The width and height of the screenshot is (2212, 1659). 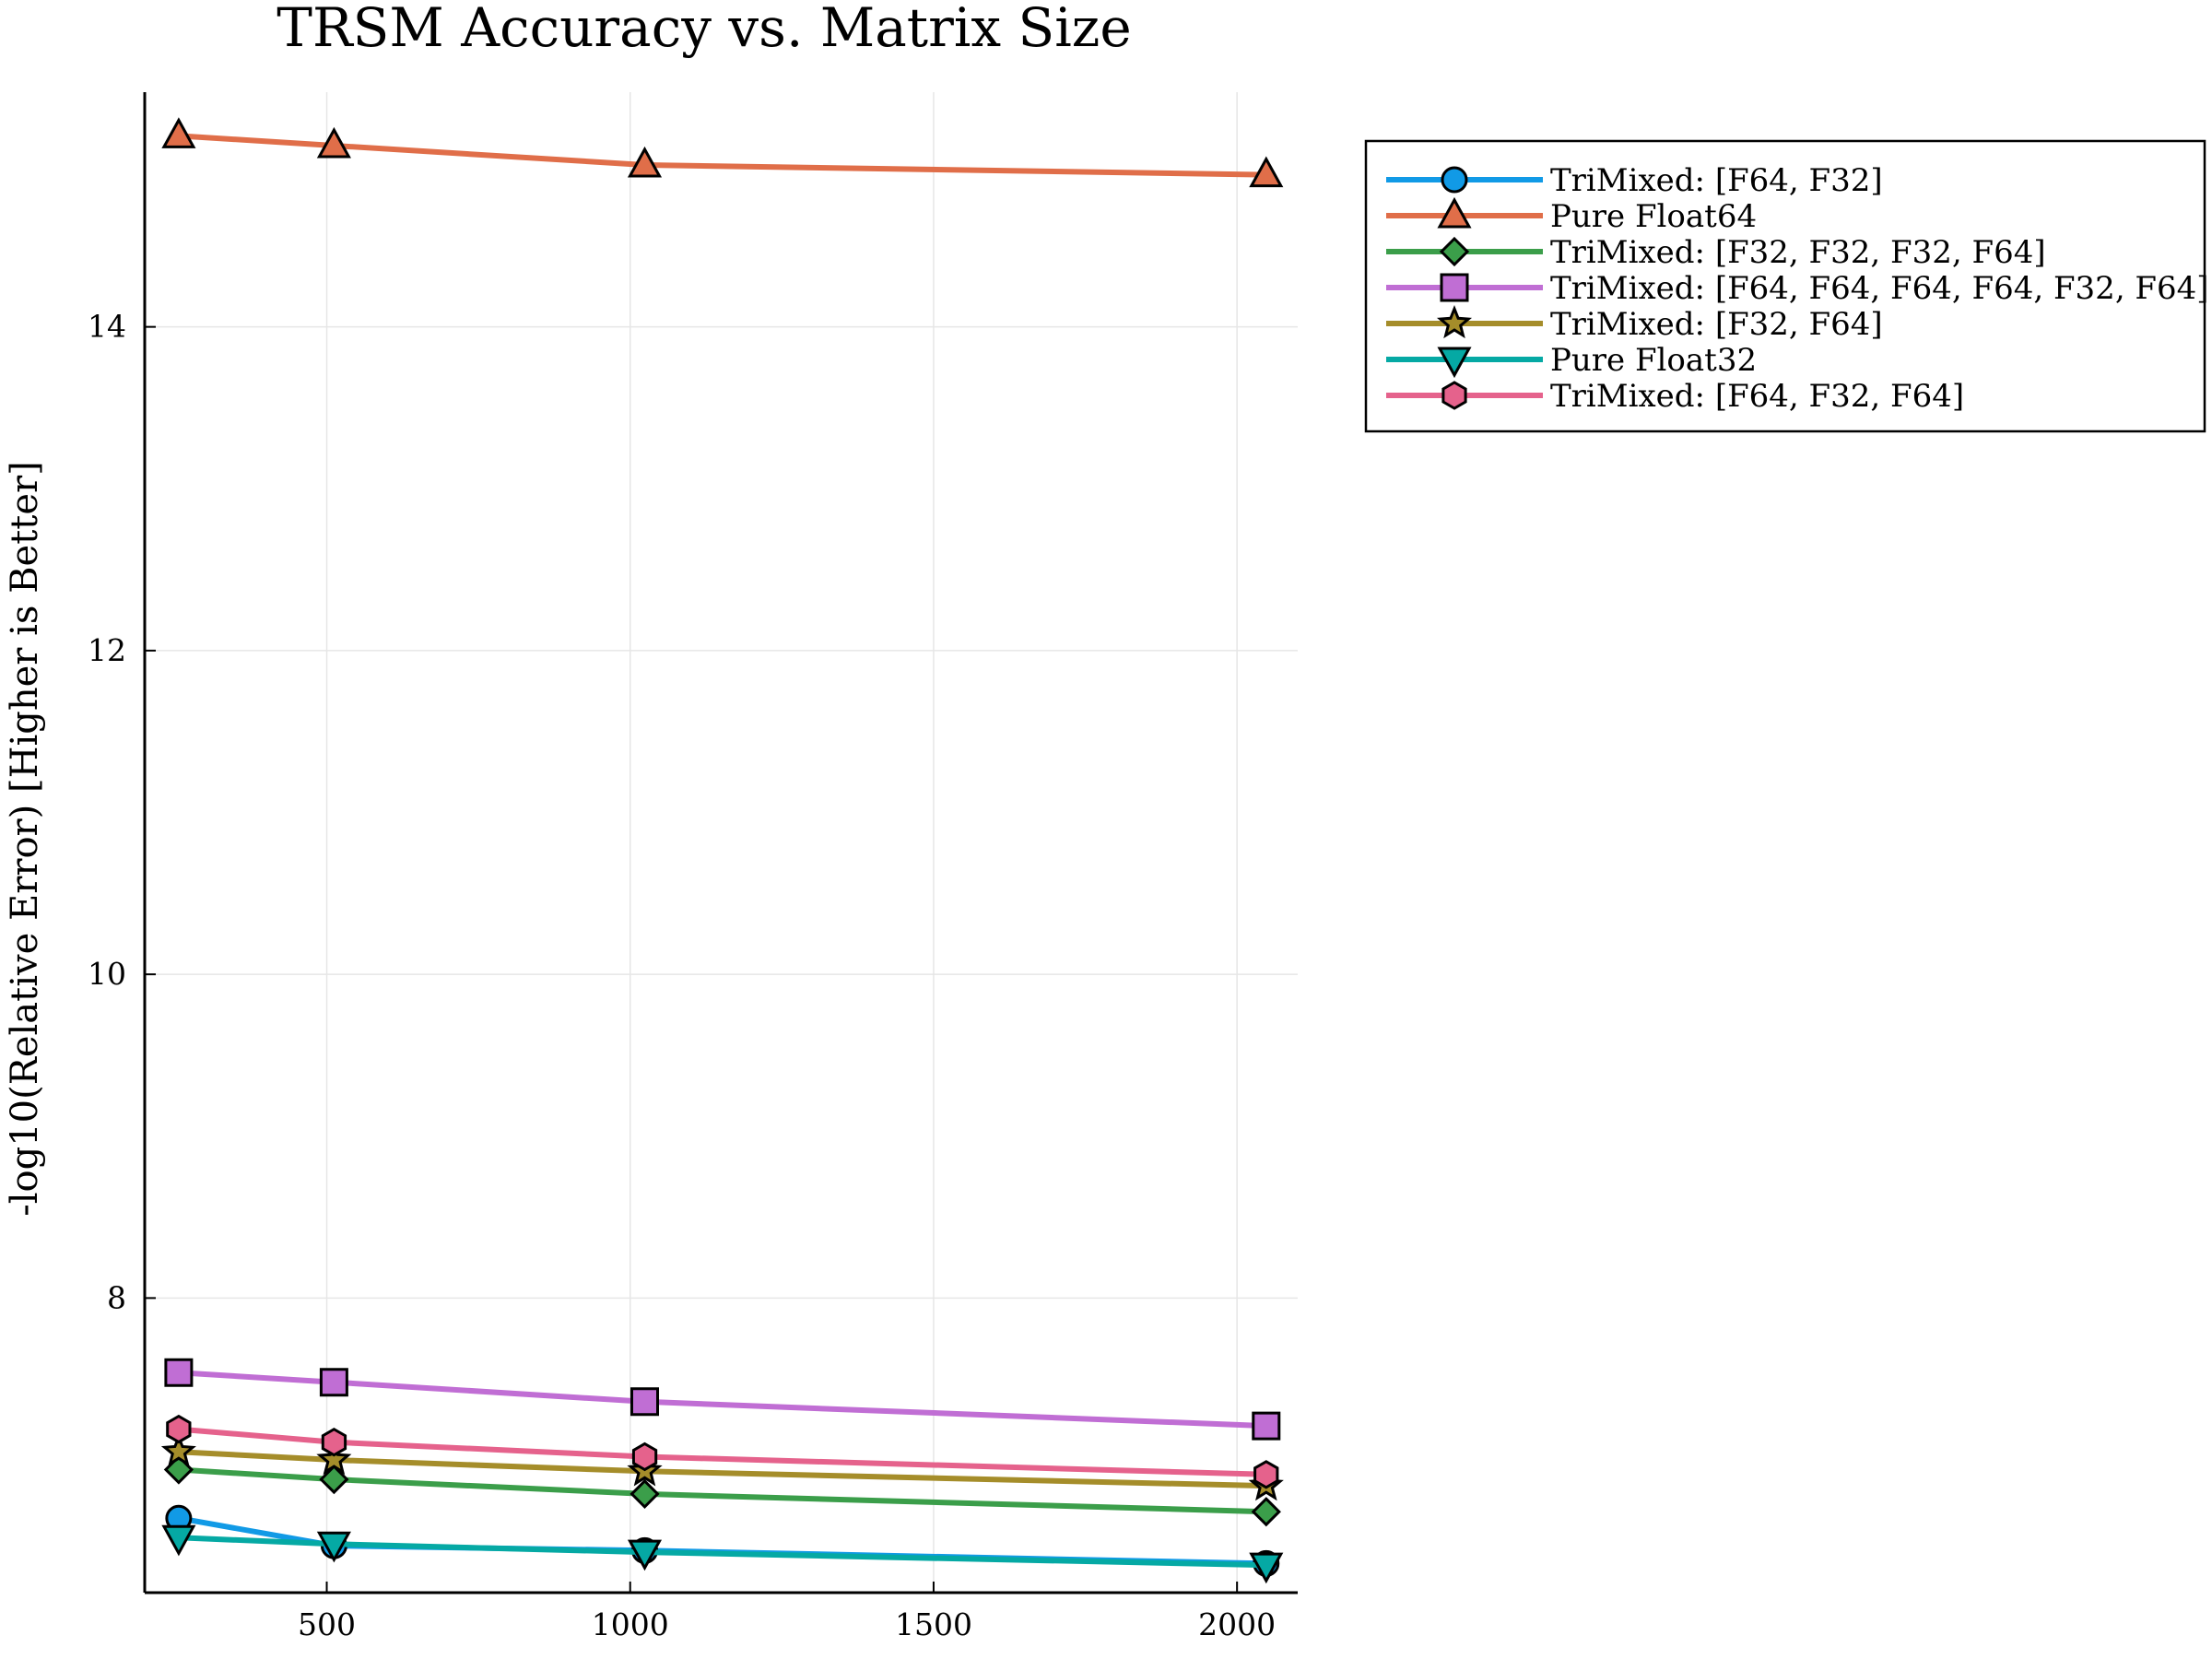 I want to click on y-tick-label: 14, so click(x=107, y=327).